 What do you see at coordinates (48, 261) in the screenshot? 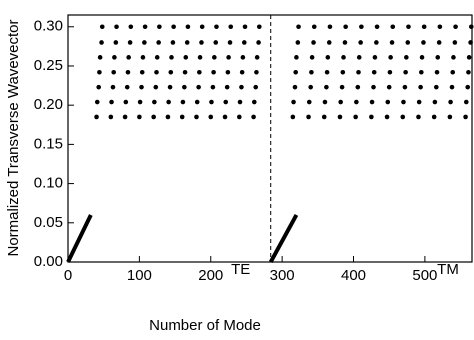
I see `y-tick-label: 0.00` at bounding box center [48, 261].